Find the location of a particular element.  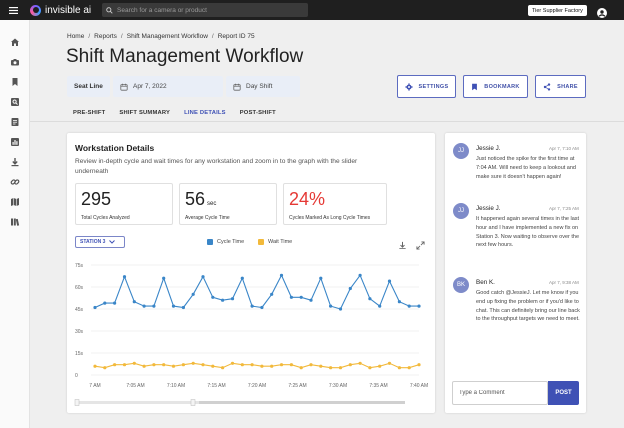

breadcrumb-reports: Reports is located at coordinates (105, 36).